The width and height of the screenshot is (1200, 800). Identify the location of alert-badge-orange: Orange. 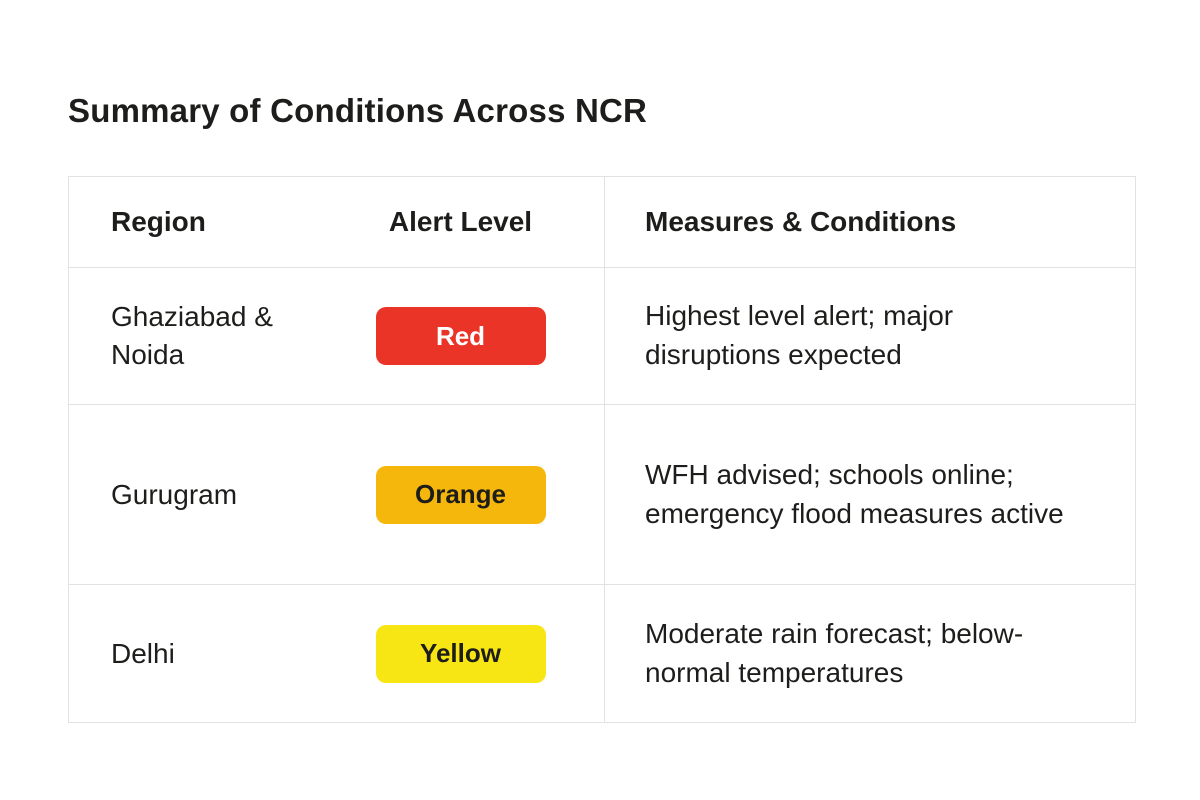
(460, 494).